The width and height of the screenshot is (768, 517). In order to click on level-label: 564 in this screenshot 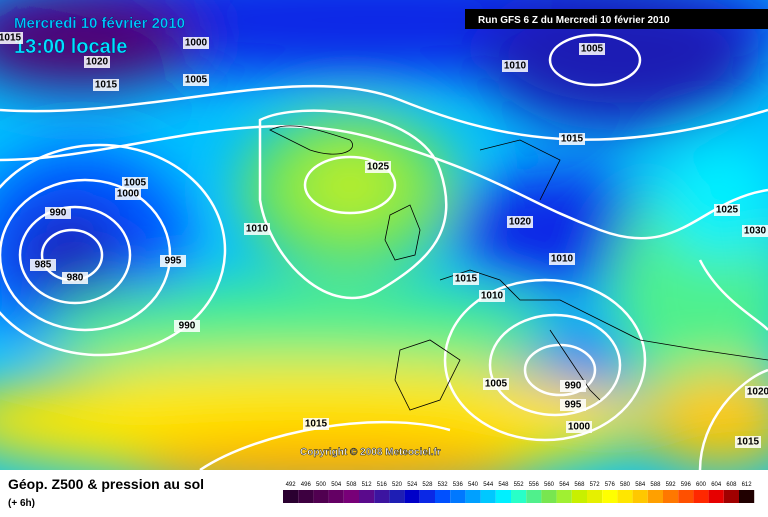, I will do `click(564, 485)`.